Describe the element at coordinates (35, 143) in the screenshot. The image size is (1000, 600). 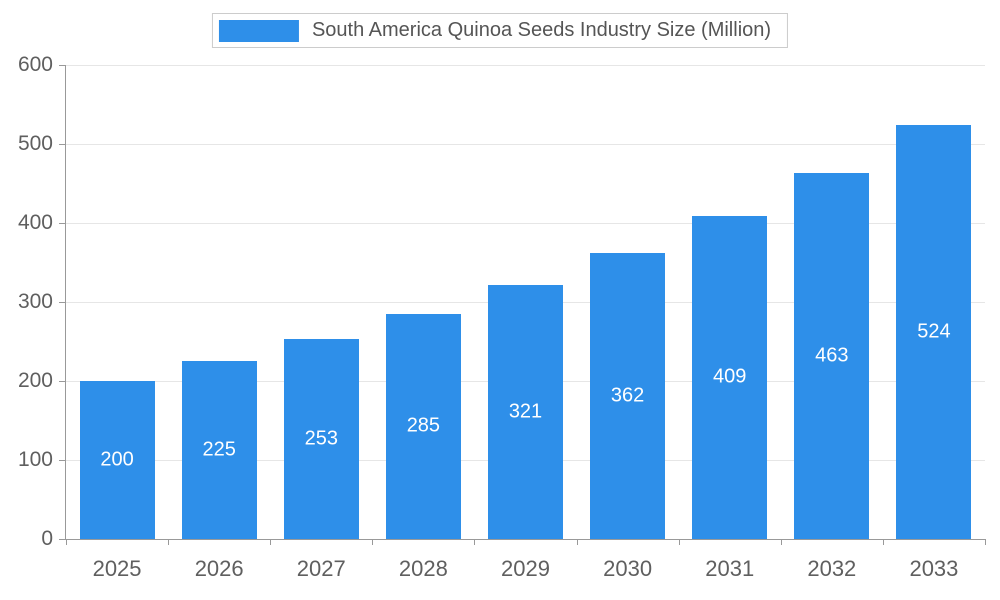
I see `y-axis-tick-label: 500` at that location.